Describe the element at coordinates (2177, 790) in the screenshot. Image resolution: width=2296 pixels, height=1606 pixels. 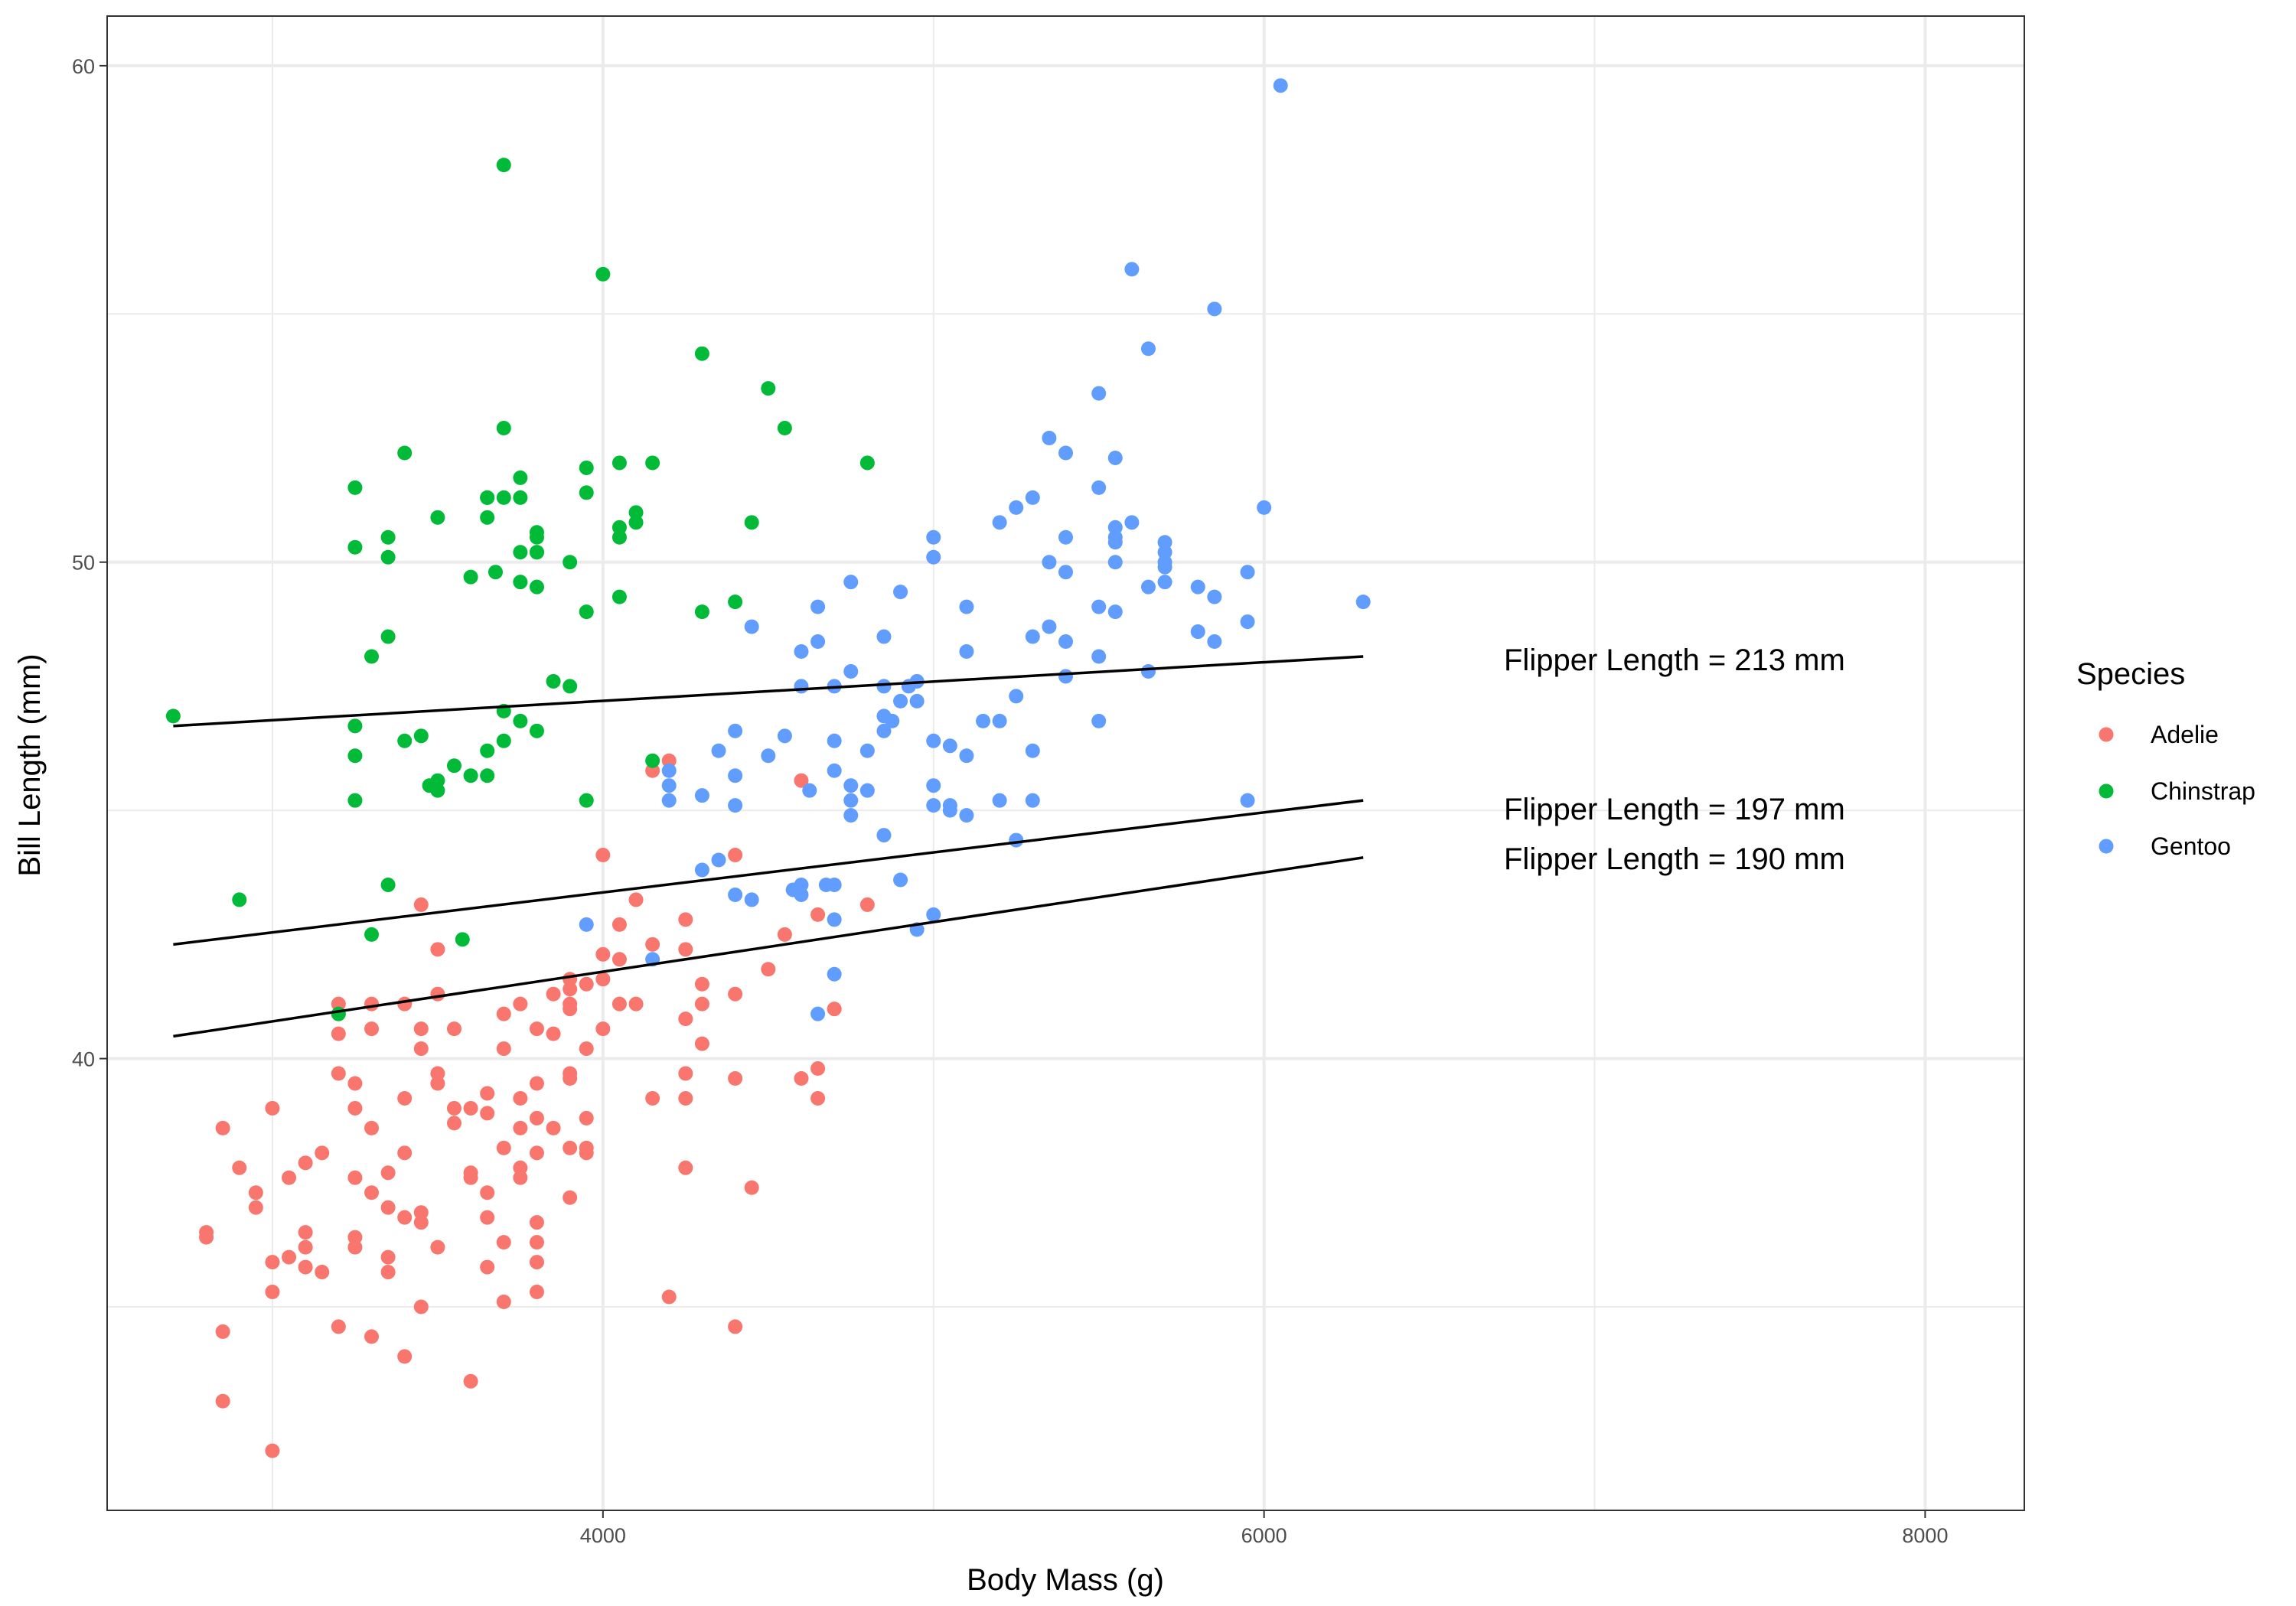
I see `legend-items: Adelie Chinstrap Gentoo` at that location.